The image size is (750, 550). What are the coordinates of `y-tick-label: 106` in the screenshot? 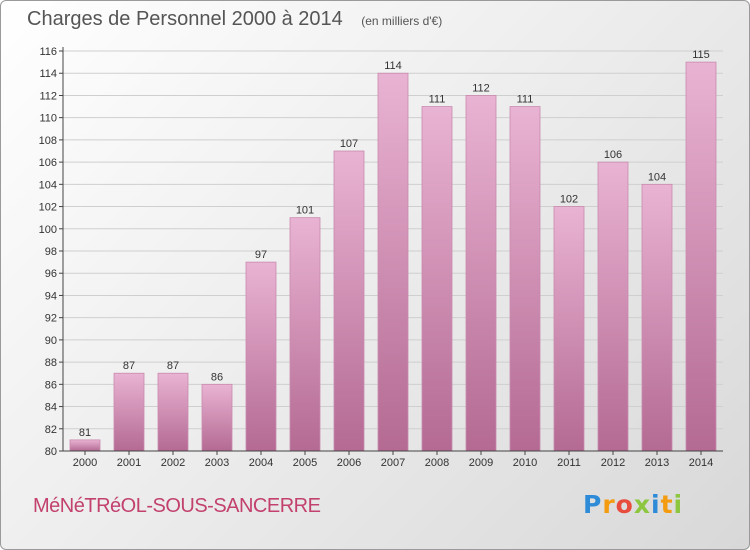 It's located at (48, 163).